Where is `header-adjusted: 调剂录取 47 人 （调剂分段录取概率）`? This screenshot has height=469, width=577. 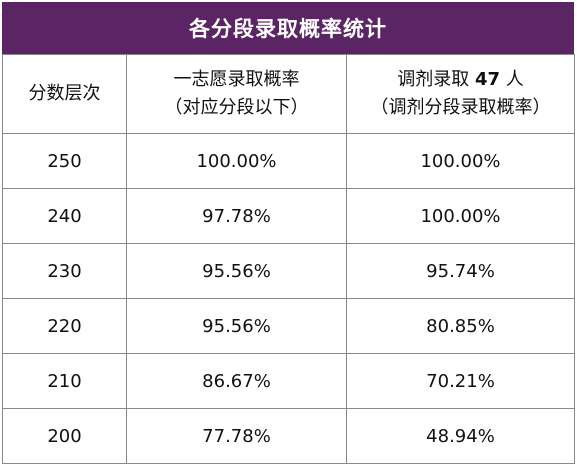 header-adjusted: 调剂录取 47 人 （调剂分段录取概率） is located at coordinates (460, 94).